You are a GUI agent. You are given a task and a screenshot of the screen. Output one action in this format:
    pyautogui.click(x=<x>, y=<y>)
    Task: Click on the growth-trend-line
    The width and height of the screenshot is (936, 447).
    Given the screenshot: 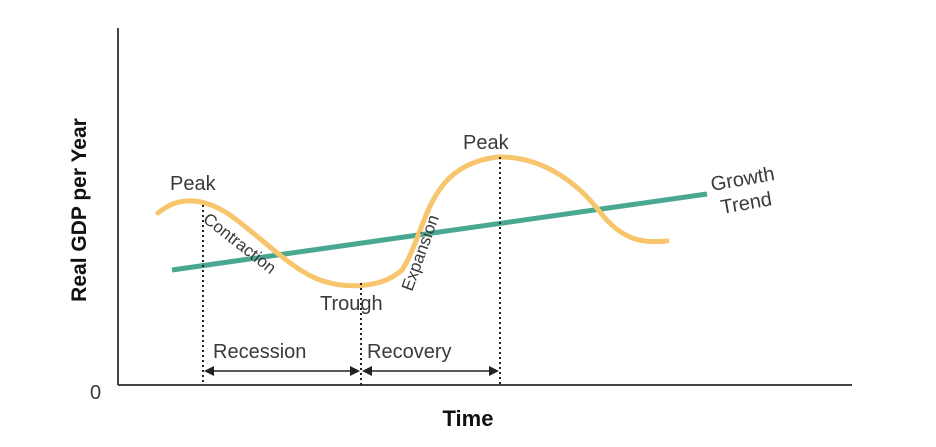 What is the action you would take?
    pyautogui.click(x=439, y=232)
    